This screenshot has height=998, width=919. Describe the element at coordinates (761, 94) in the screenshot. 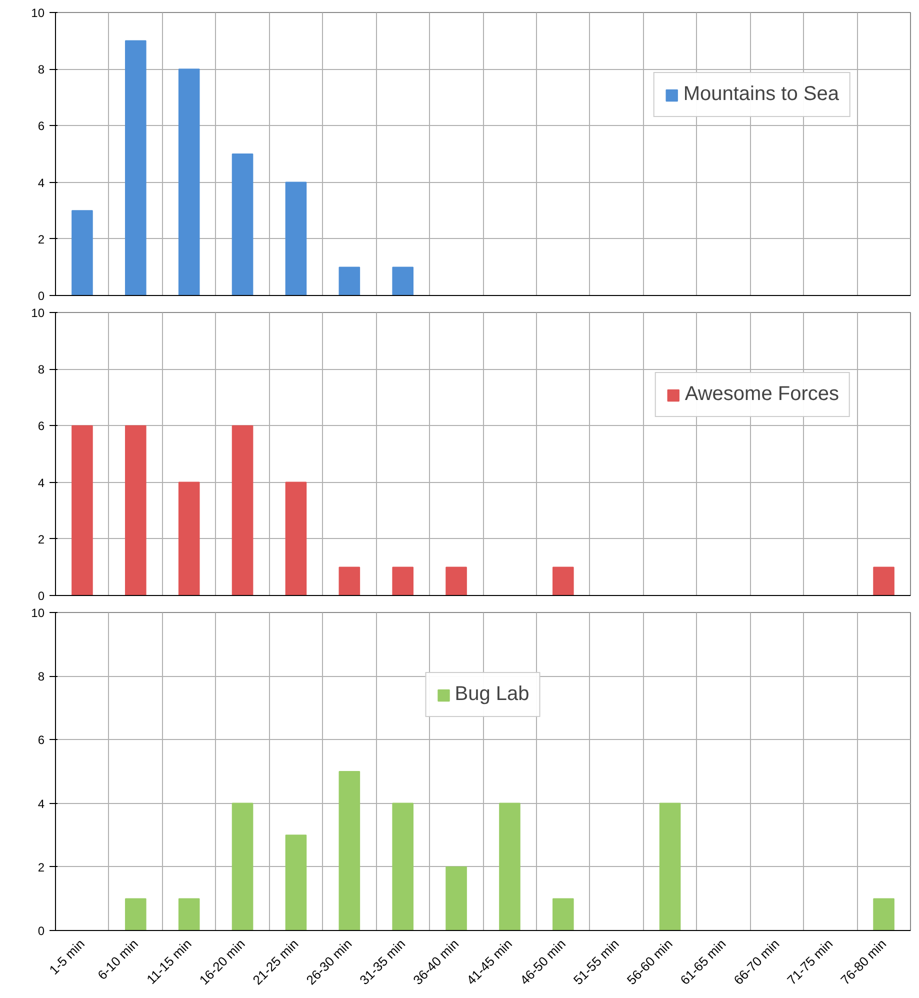

I see `legend-label: Mountains to Sea` at that location.